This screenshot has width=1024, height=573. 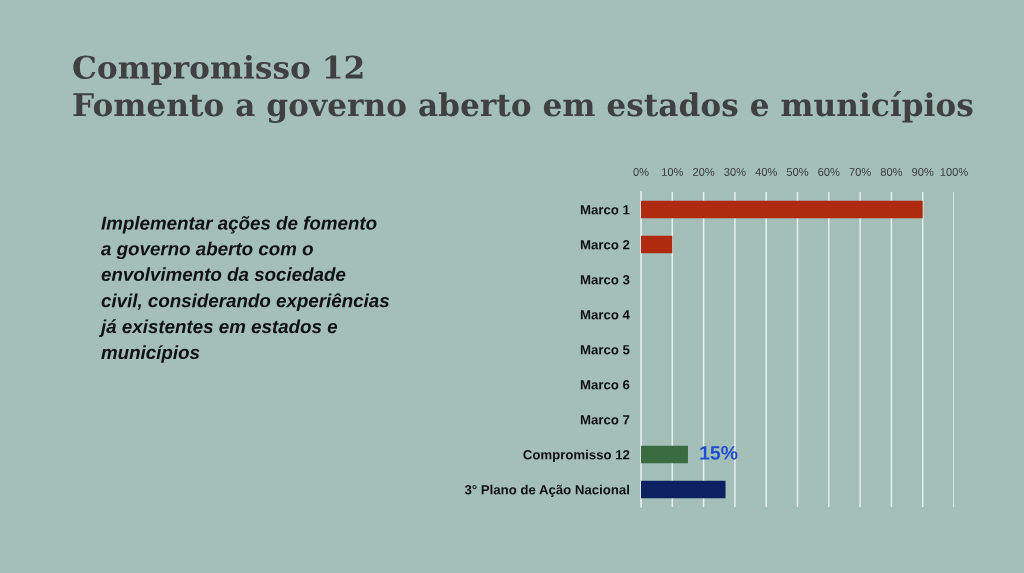 I want to click on y-tick-label: 3° Plano de Ação Nacional, so click(x=546, y=491).